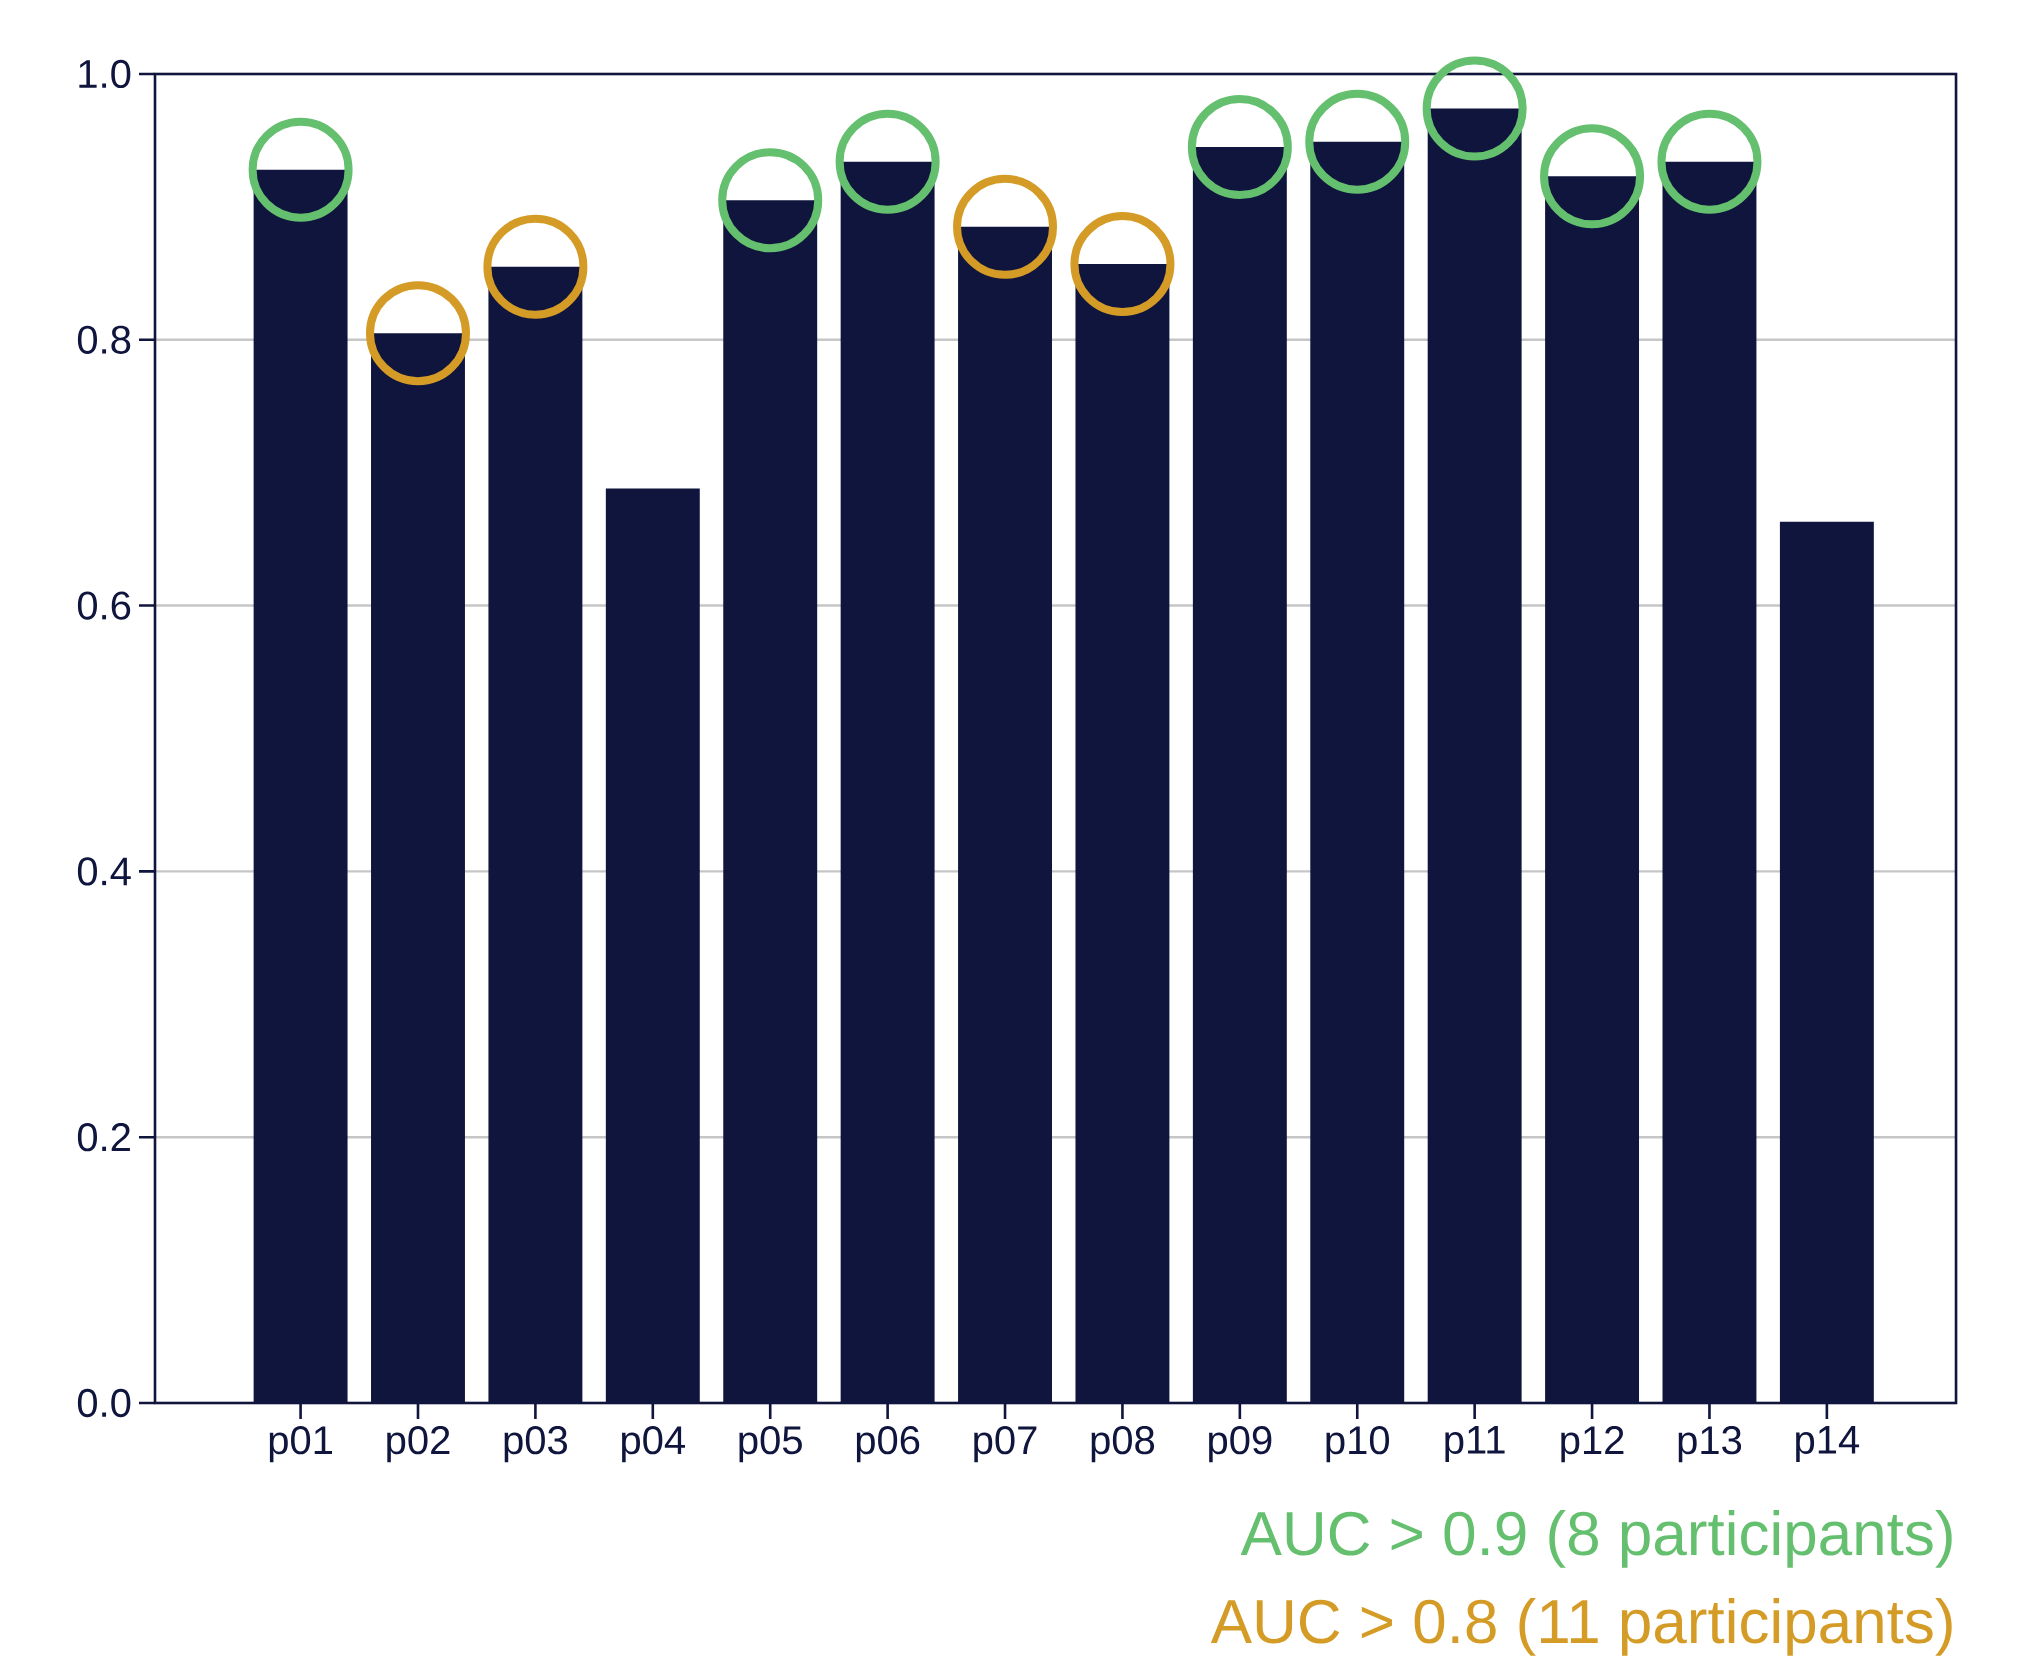 This screenshot has width=2023, height=1673. Describe the element at coordinates (888, 1444) in the screenshot. I see `x-tick-label: p06` at that location.